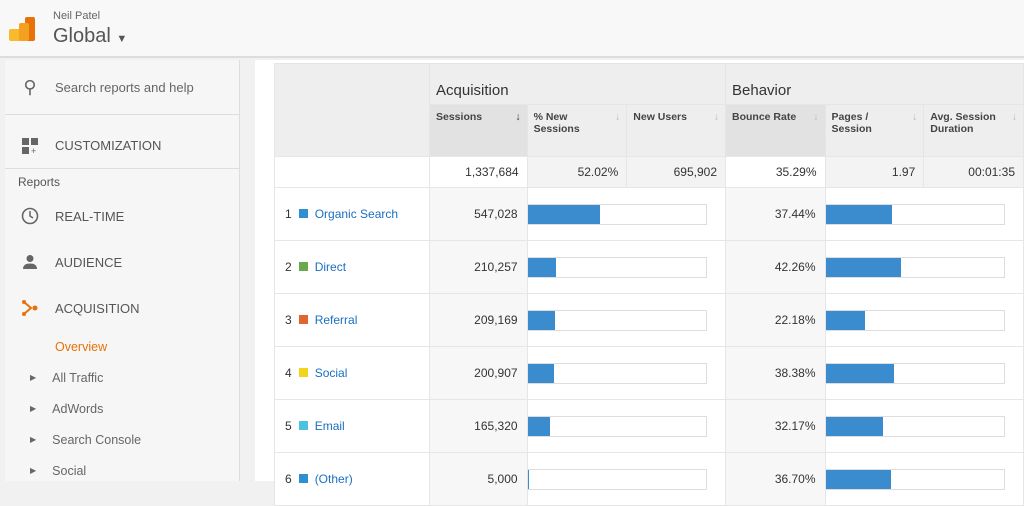  Describe the element at coordinates (775, 267) in the screenshot. I see `bounce-value: 42.26%` at that location.